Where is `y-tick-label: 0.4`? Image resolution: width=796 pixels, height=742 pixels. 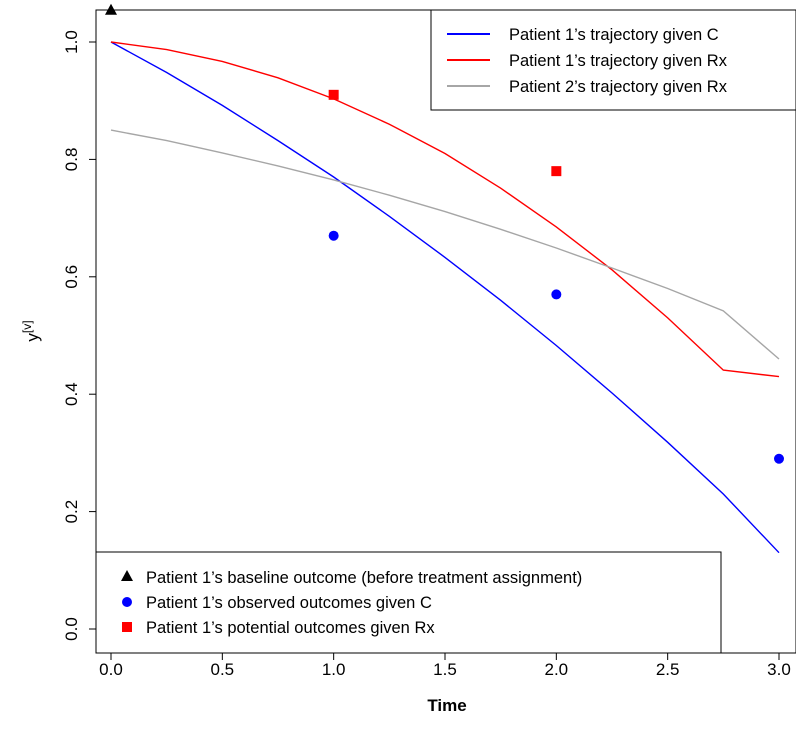
y-tick-label: 0.4 is located at coordinates (71, 394).